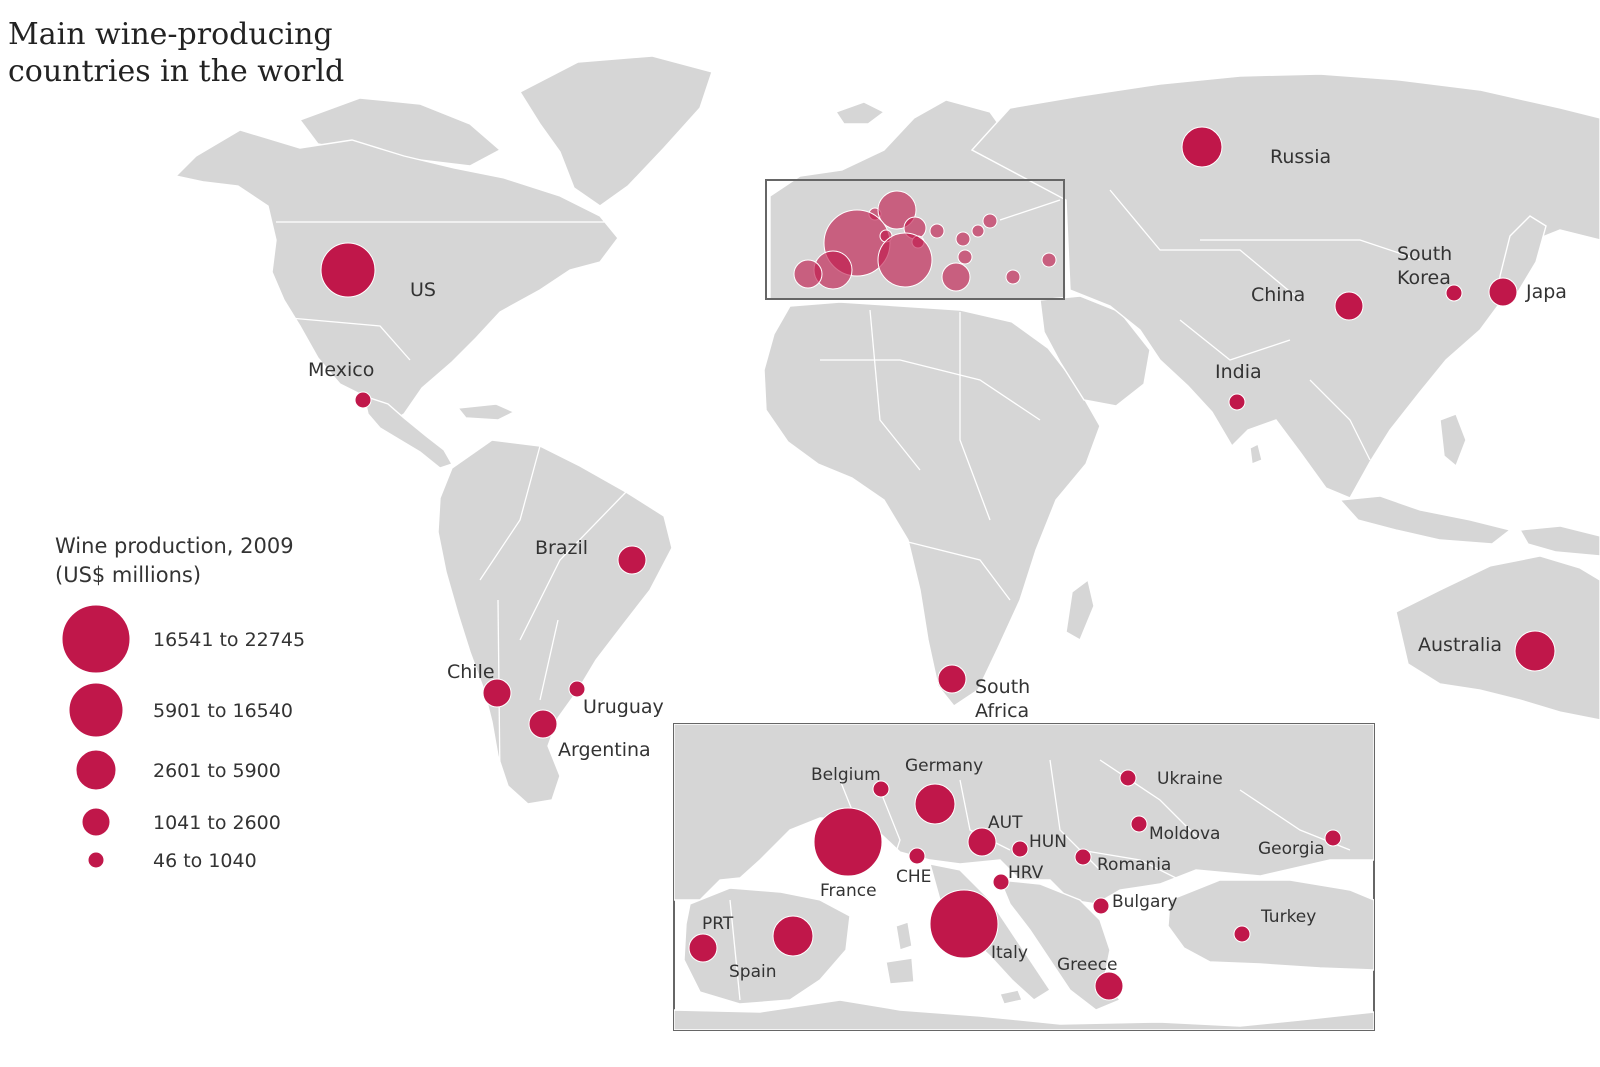 The image size is (1600, 1067). What do you see at coordinates (1190, 779) in the screenshot?
I see `inset-label-ukraine: Ukraine` at bounding box center [1190, 779].